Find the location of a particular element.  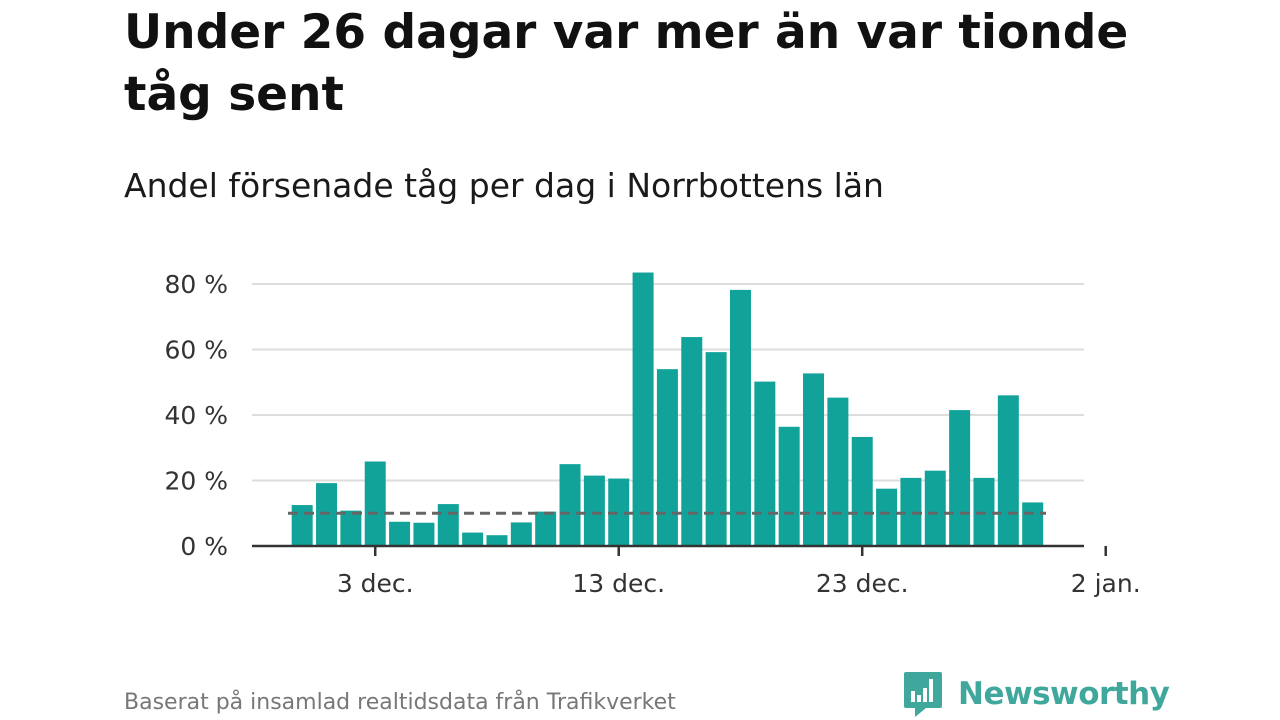

x-tick-label: 13 dec. is located at coordinates (618, 583).